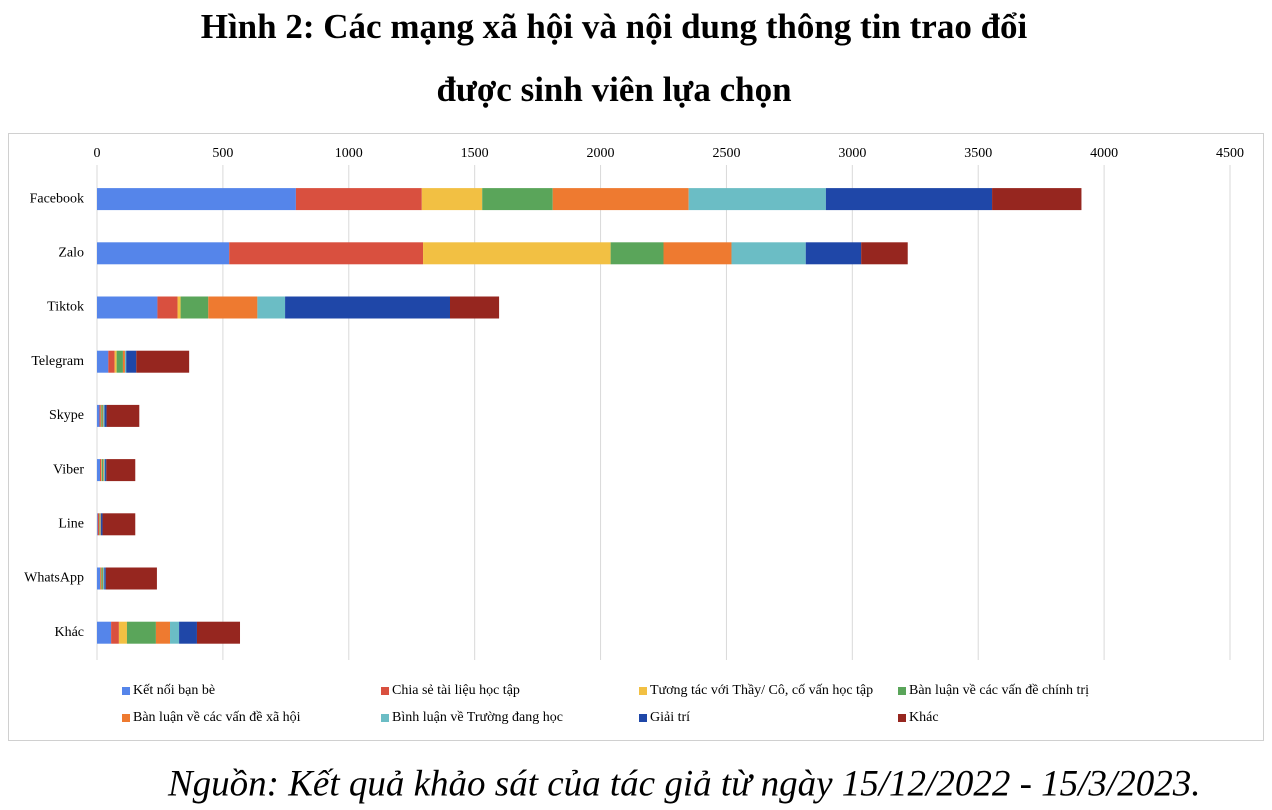 The height and width of the screenshot is (810, 1272). I want to click on y-tick-label: WhatsApp, so click(54, 578).